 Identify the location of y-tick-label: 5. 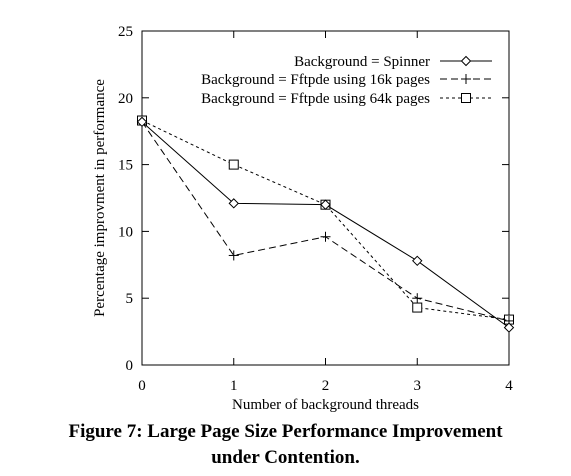
(130, 299).